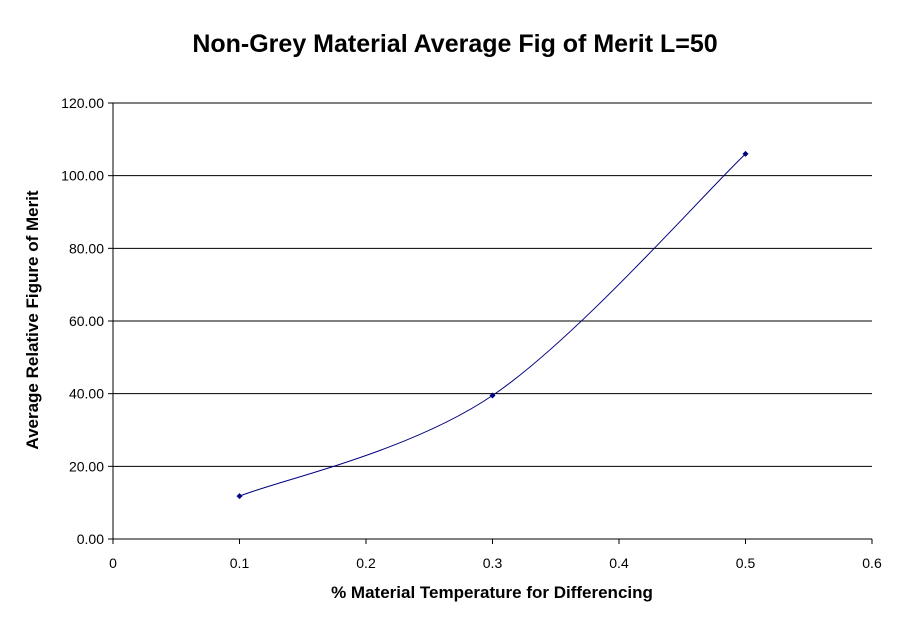  I want to click on x-tick-label: 0.2, so click(366, 563).